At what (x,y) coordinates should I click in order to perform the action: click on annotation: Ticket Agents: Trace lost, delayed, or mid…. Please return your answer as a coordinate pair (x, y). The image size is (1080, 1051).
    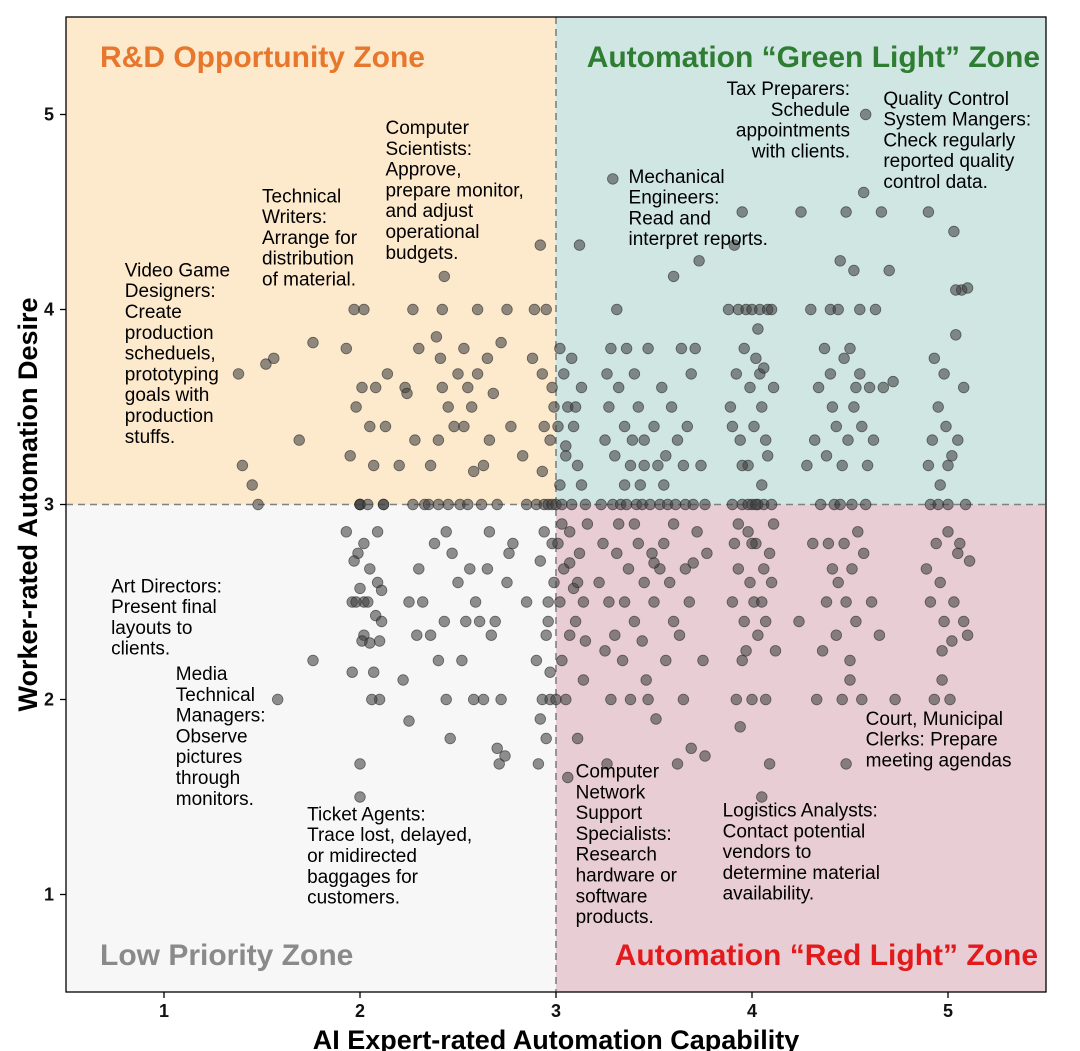
    Looking at the image, I should click on (389, 856).